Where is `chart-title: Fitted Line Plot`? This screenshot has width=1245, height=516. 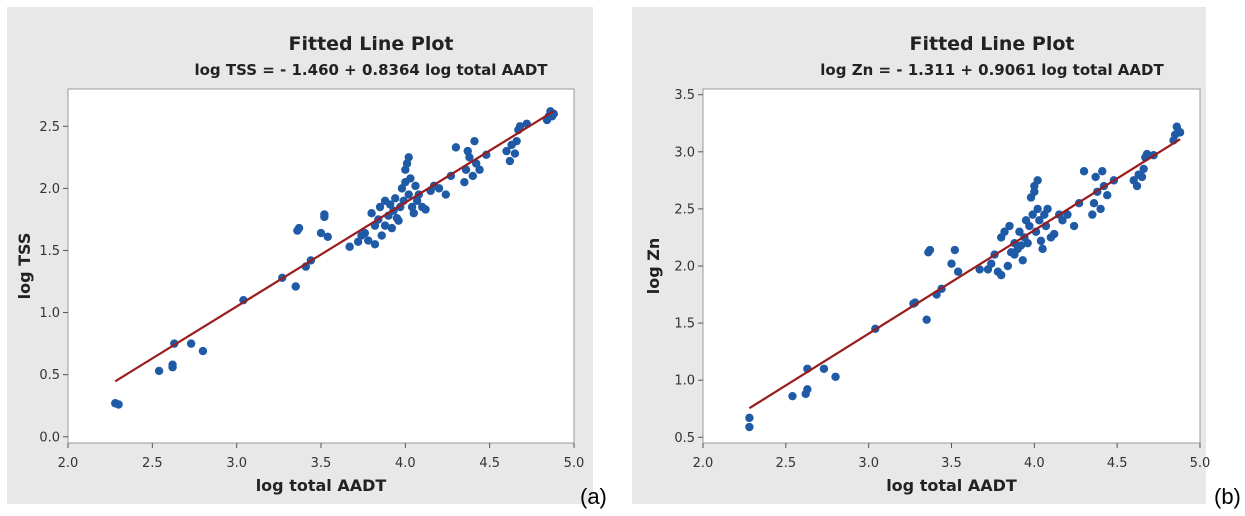 chart-title: Fitted Line Plot is located at coordinates (371, 44).